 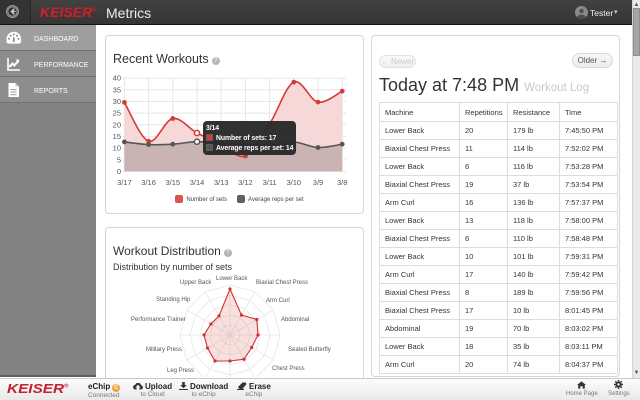 What do you see at coordinates (293, 182) in the screenshot?
I see `svg-text: 3/10` at bounding box center [293, 182].